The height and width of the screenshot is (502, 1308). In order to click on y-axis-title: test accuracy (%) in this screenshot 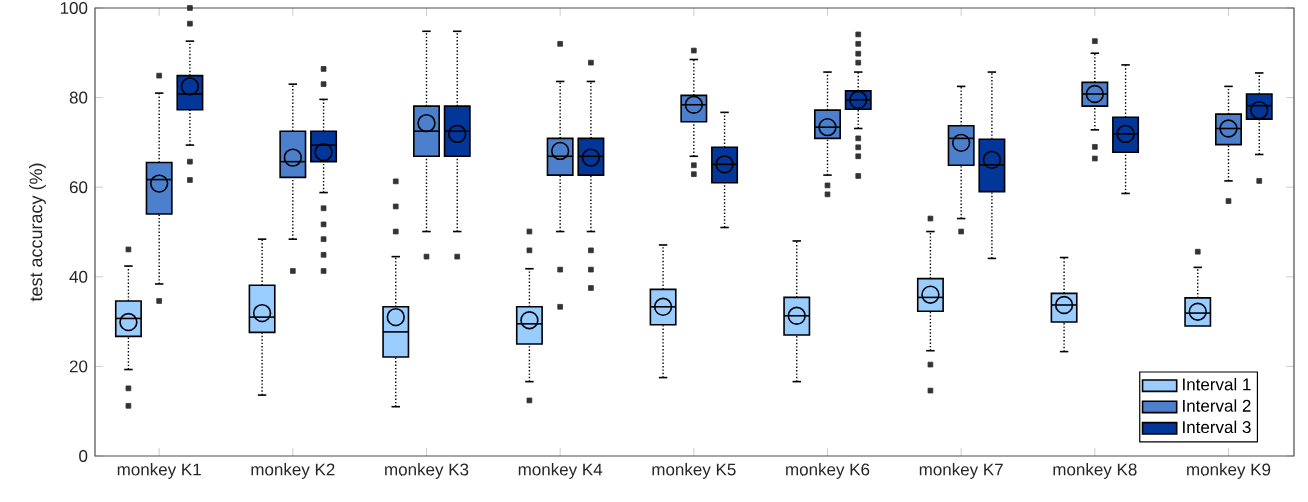, I will do `click(37, 232)`.